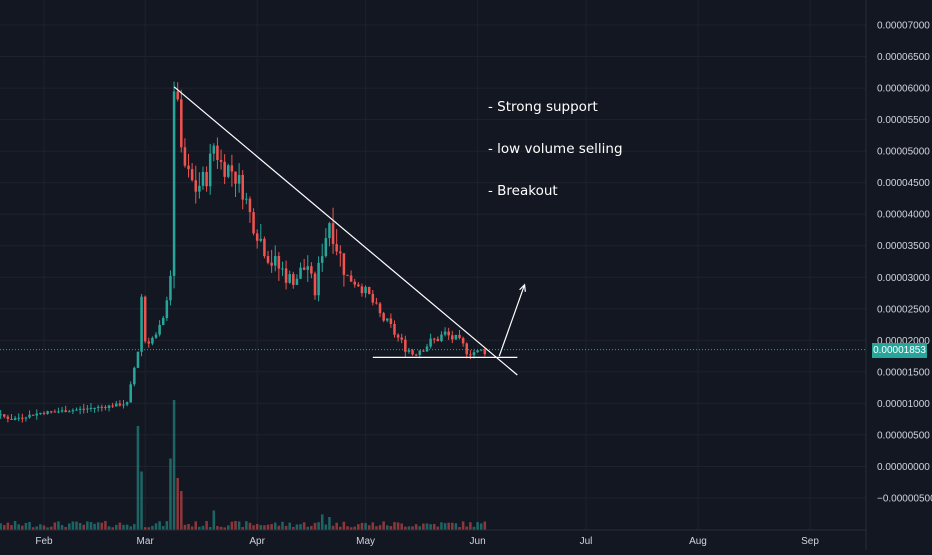 Image resolution: width=932 pixels, height=555 pixels. What do you see at coordinates (543, 107) in the screenshot?
I see `annotation-line-1: - Strong support` at bounding box center [543, 107].